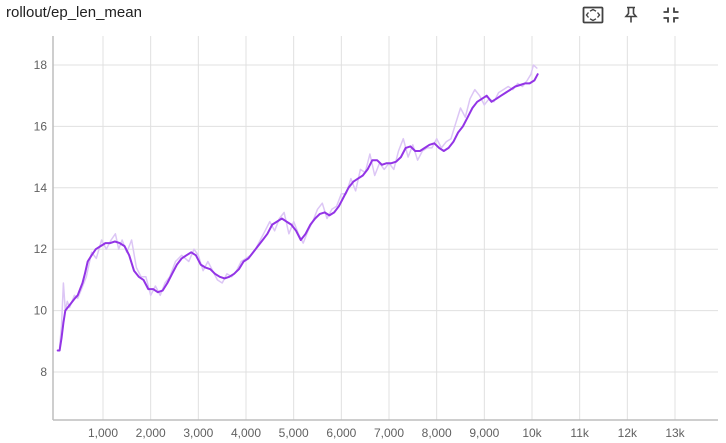 The width and height of the screenshot is (726, 443). What do you see at coordinates (341, 433) in the screenshot?
I see `x-tick-label: 6,000` at bounding box center [341, 433].